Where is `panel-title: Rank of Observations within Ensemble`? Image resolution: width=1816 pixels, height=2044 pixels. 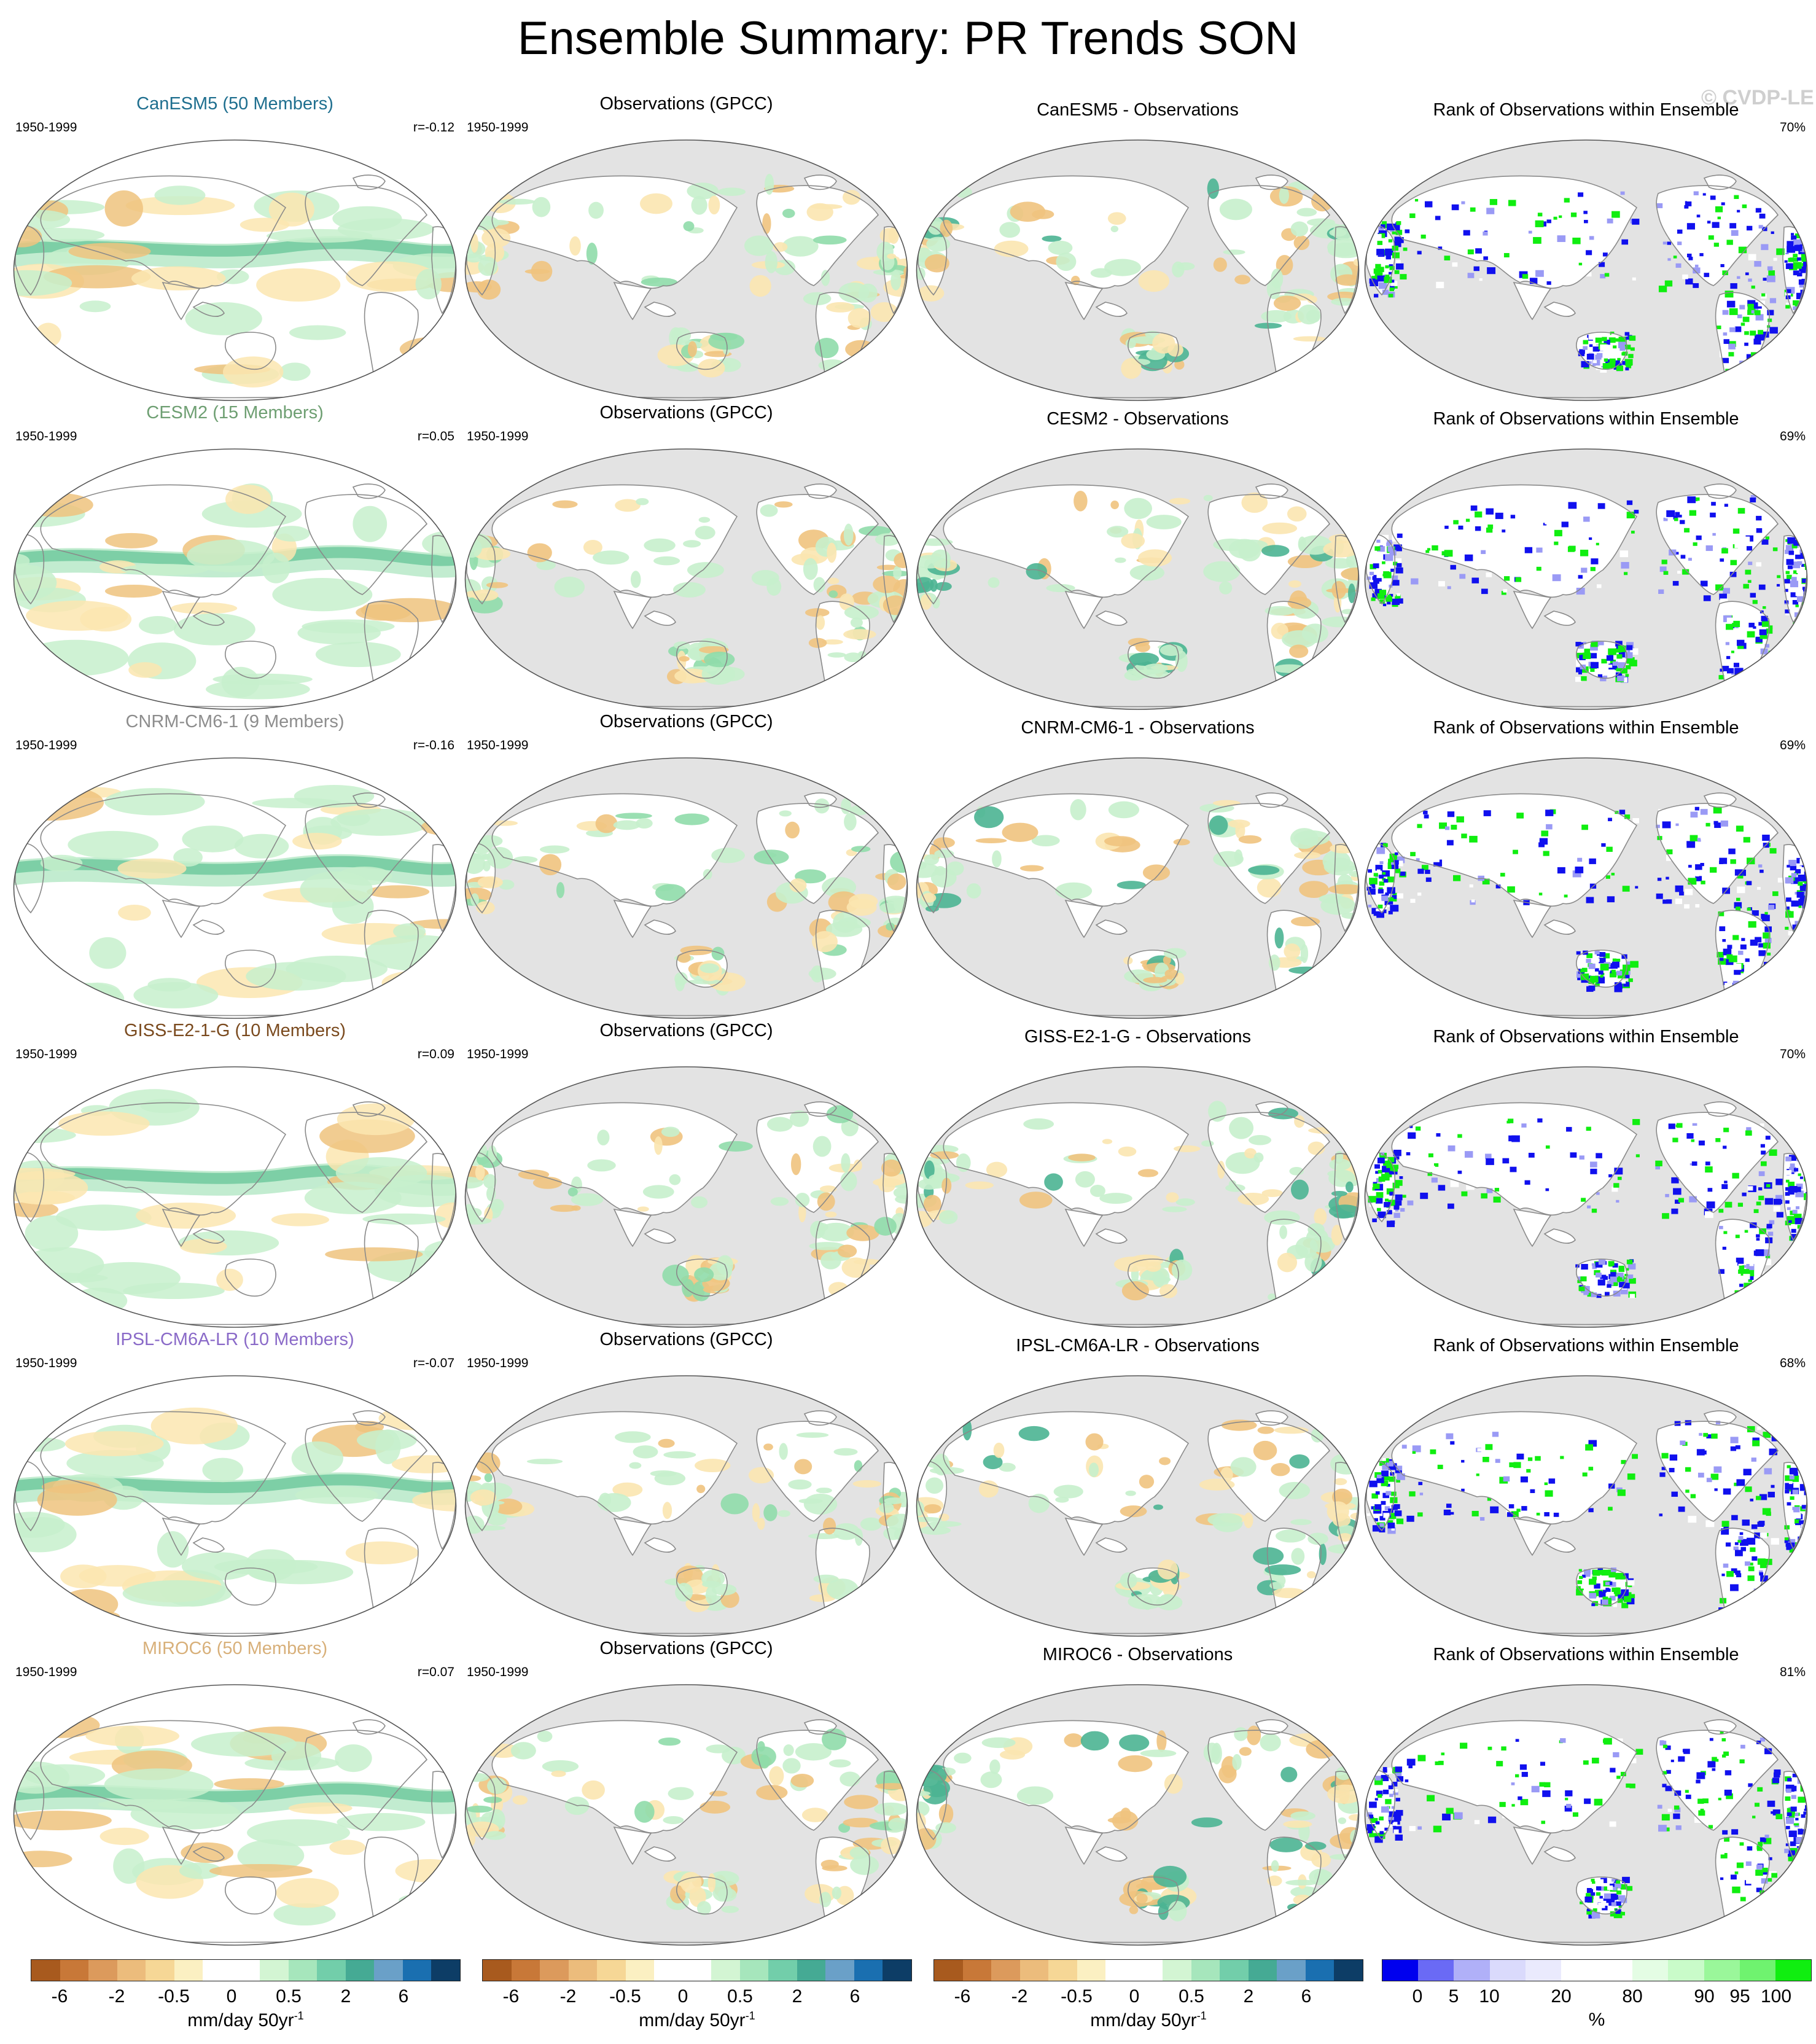 panel-title: Rank of Observations within Ensemble is located at coordinates (1586, 1654).